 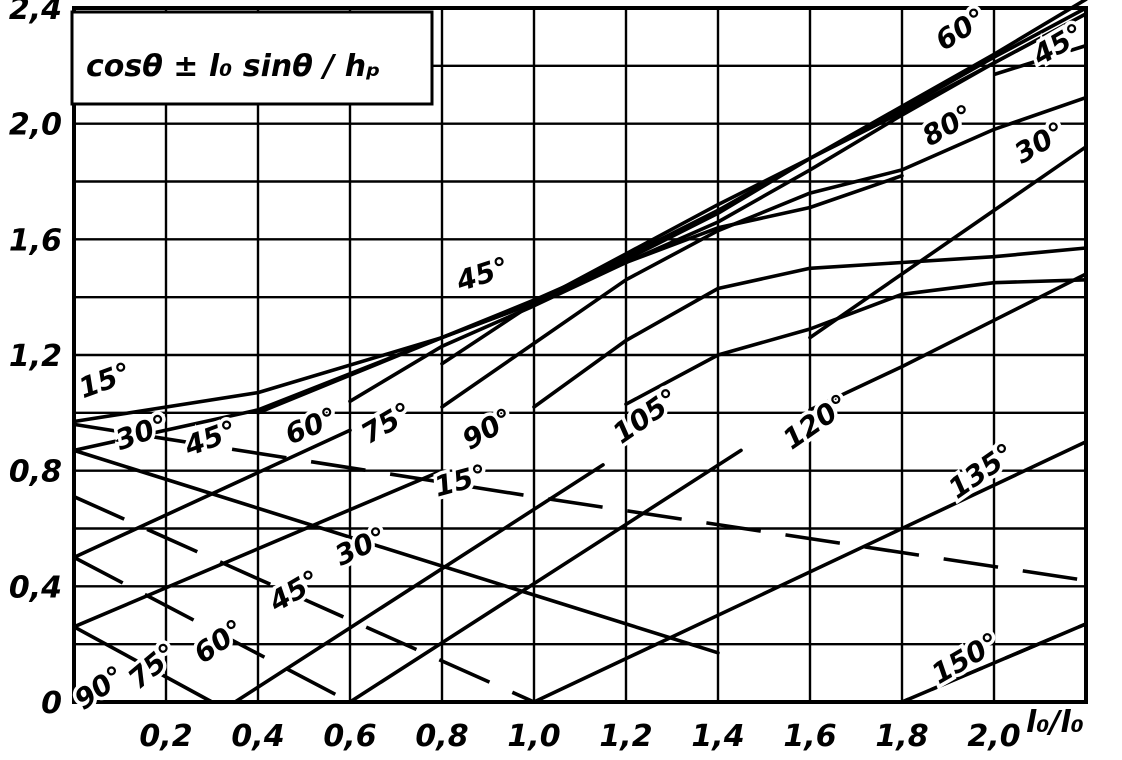 I want to click on curve-label: 80°, so click(x=948, y=125).